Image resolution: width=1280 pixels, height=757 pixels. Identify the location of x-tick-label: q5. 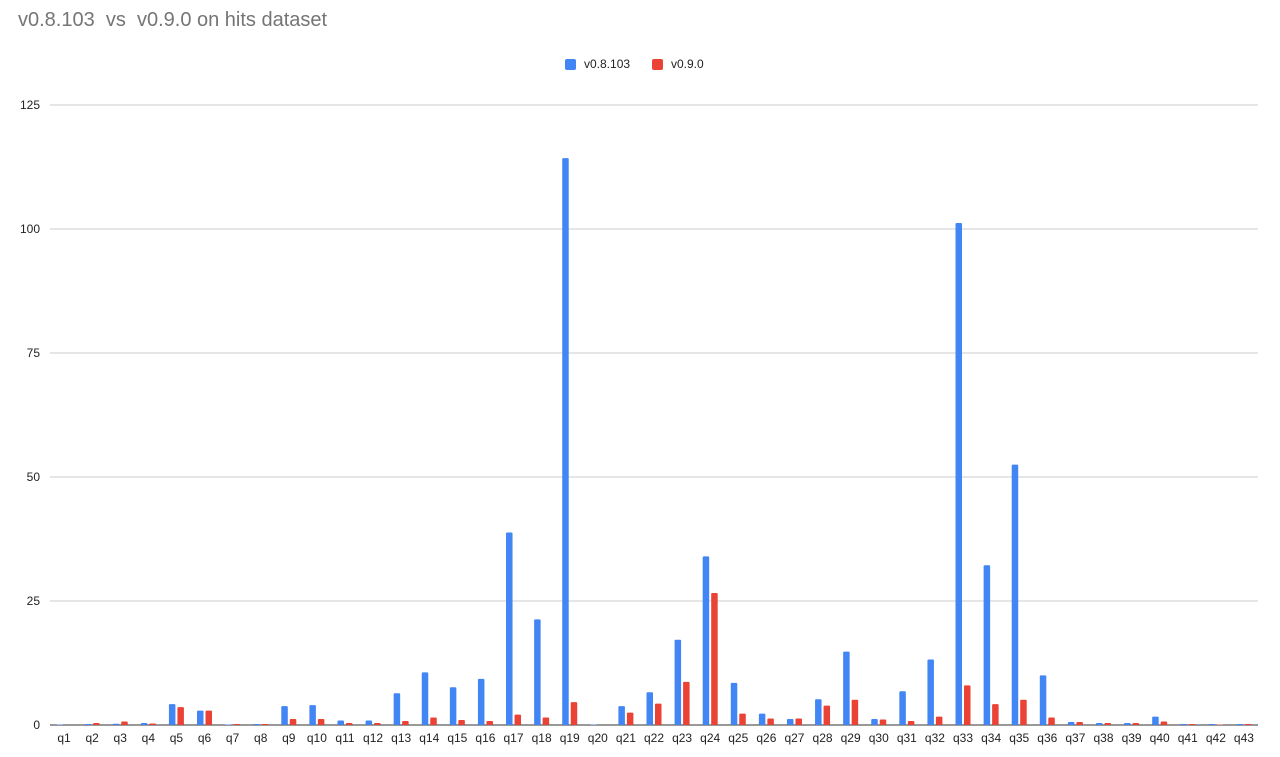
(177, 738).